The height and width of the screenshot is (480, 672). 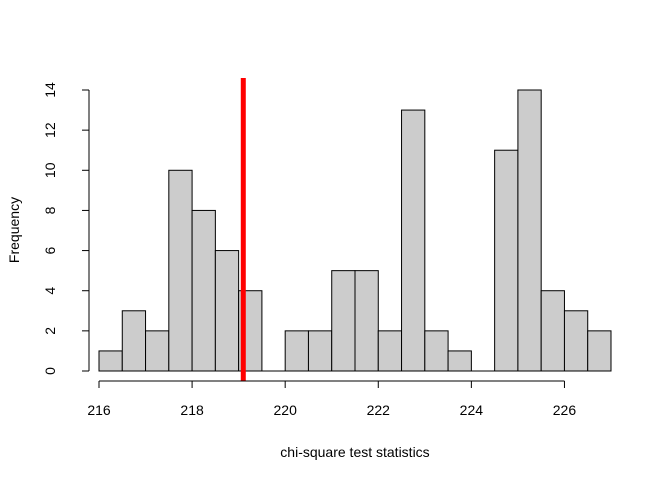 I want to click on x-tick-label: 218, so click(x=192, y=410).